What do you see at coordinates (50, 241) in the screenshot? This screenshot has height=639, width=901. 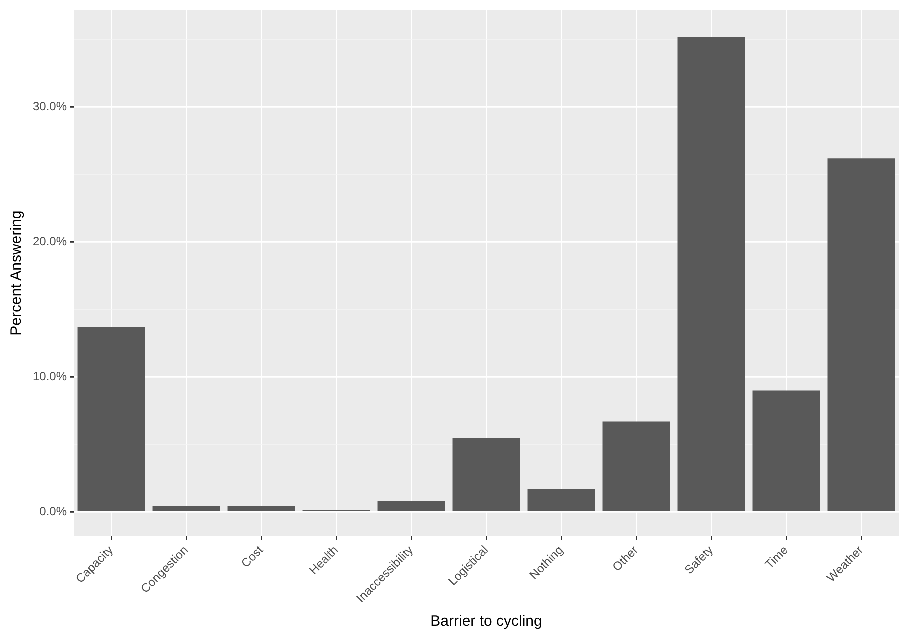 I see `y-tick-label: 20.0%` at bounding box center [50, 241].